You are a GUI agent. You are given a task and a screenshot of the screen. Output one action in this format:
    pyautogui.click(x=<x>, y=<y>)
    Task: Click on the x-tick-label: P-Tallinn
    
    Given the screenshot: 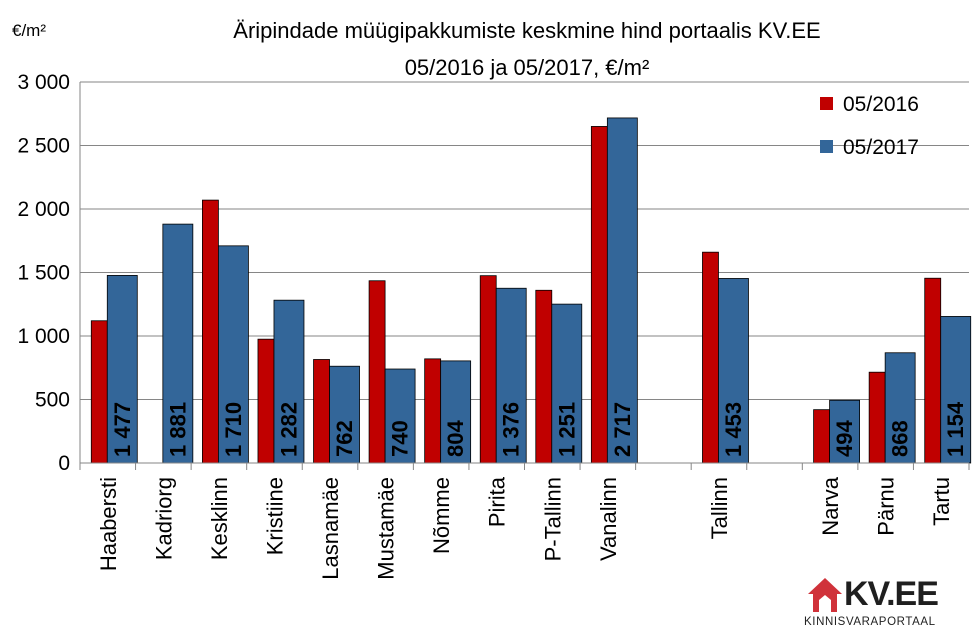 What is the action you would take?
    pyautogui.click(x=552, y=519)
    